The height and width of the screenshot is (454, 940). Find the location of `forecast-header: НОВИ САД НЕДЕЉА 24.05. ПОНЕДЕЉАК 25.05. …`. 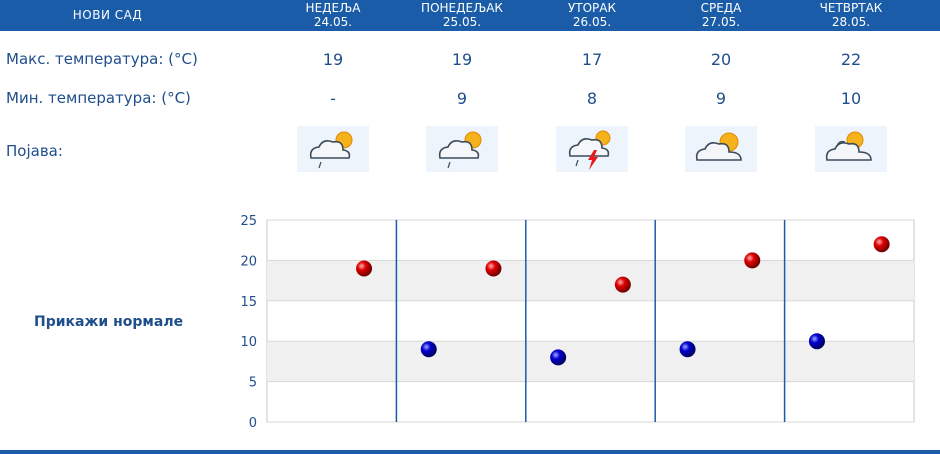

forecast-header: НОВИ САД НЕДЕЉА 24.05. ПОНЕДЕЉАК 25.05. … is located at coordinates (470, 15).